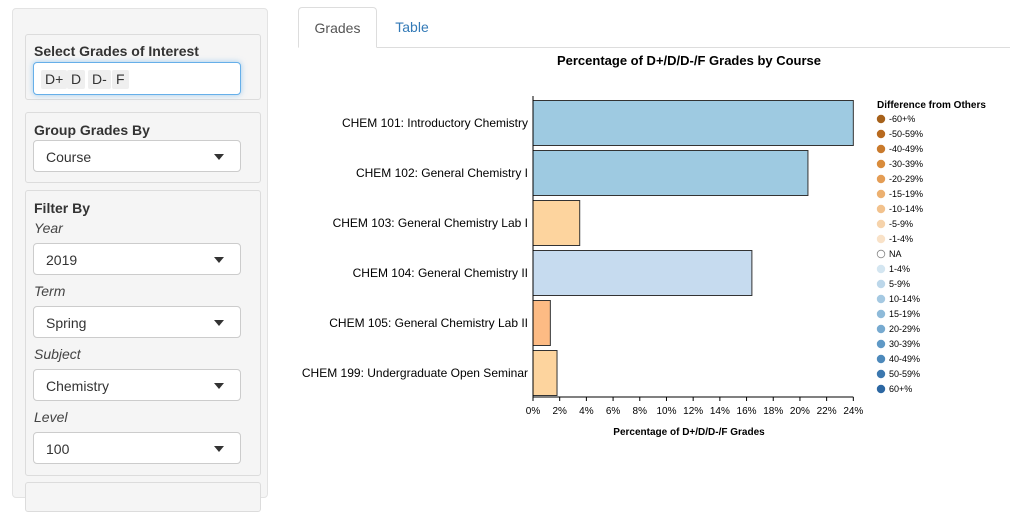 This screenshot has height=512, width=1010. What do you see at coordinates (895, 254) in the screenshot?
I see `legend-item-label: NA` at bounding box center [895, 254].